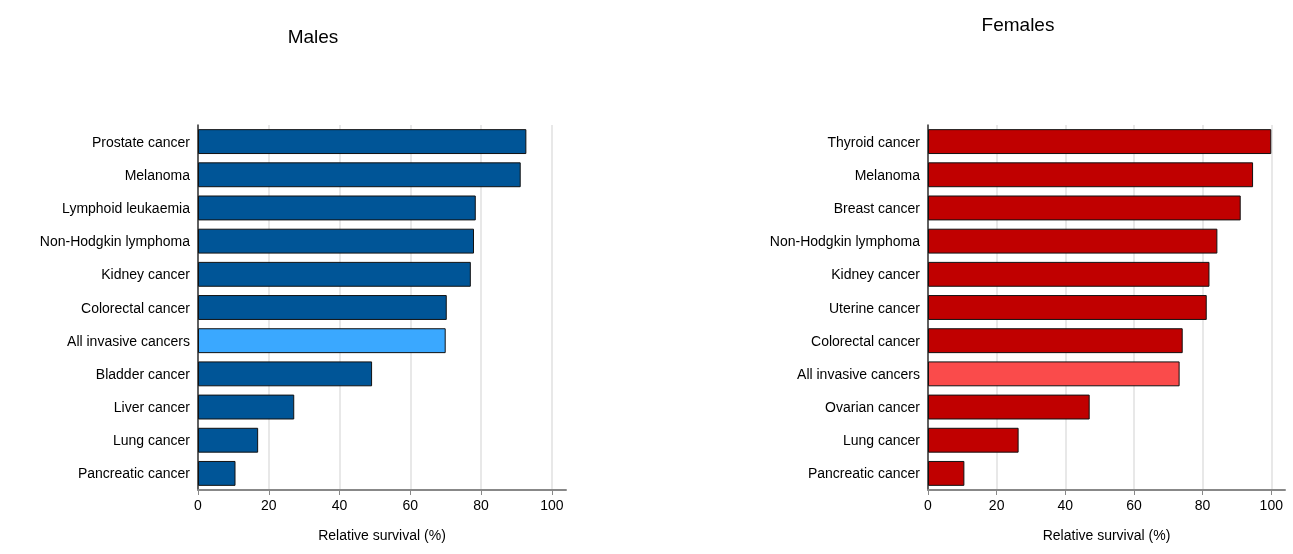 The height and width of the screenshot is (554, 1293). What do you see at coordinates (143, 373) in the screenshot?
I see `y-tick-label: Bladder cancer` at bounding box center [143, 373].